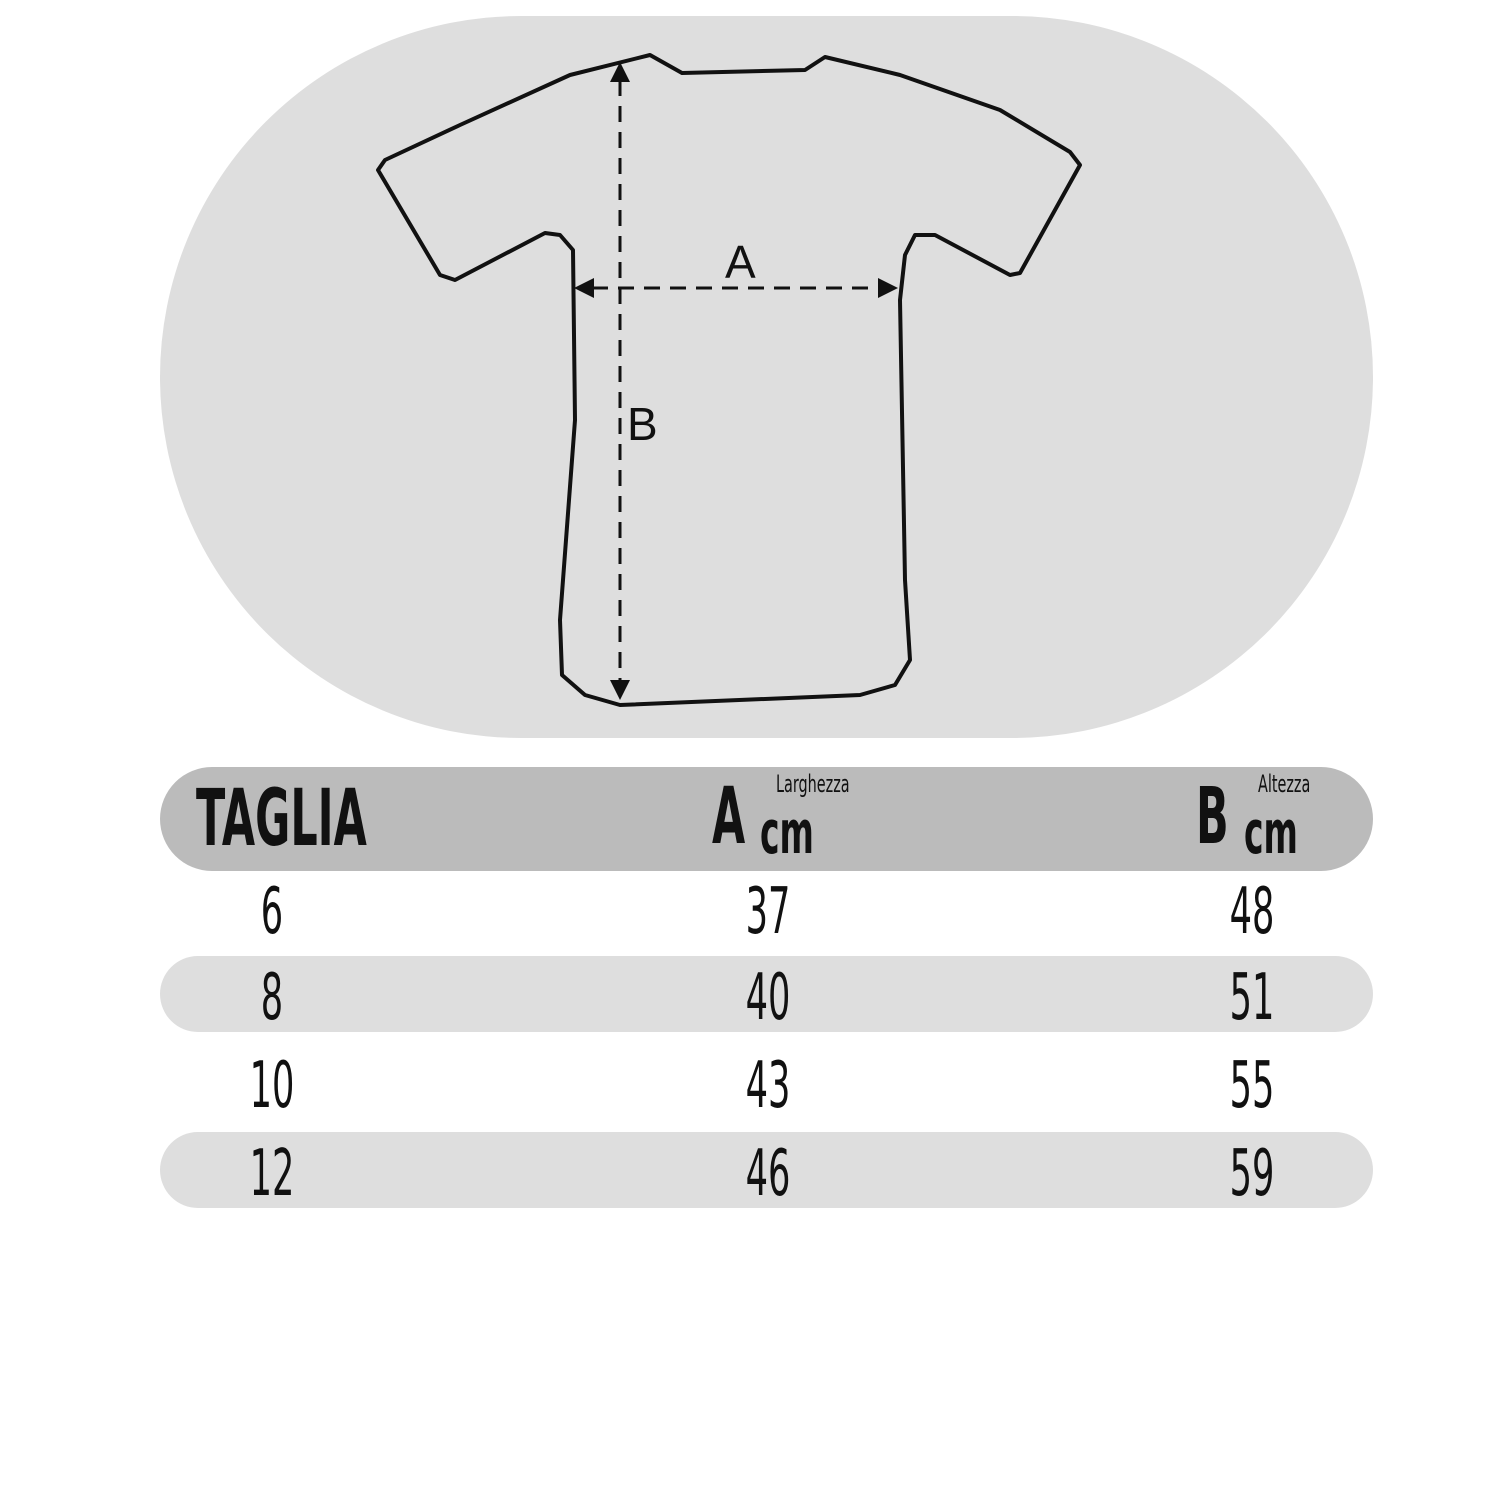 Image resolution: width=1500 pixels, height=1500 pixels. I want to click on cell-b: 55, so click(1252, 1086).